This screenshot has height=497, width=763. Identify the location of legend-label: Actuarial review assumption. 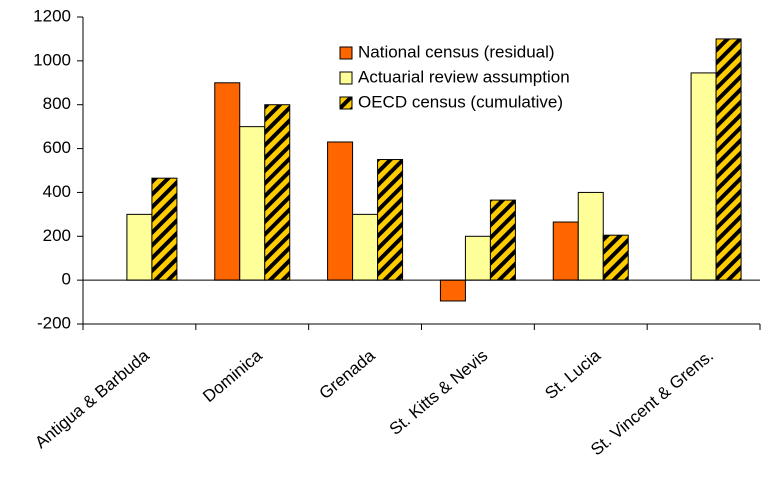
(464, 76).